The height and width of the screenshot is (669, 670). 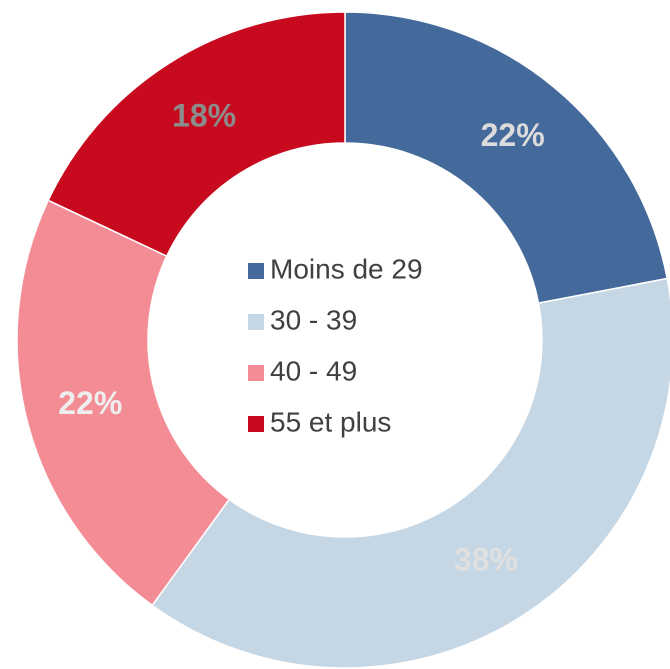 I want to click on legend-label: Moins de 29, so click(x=346, y=268).